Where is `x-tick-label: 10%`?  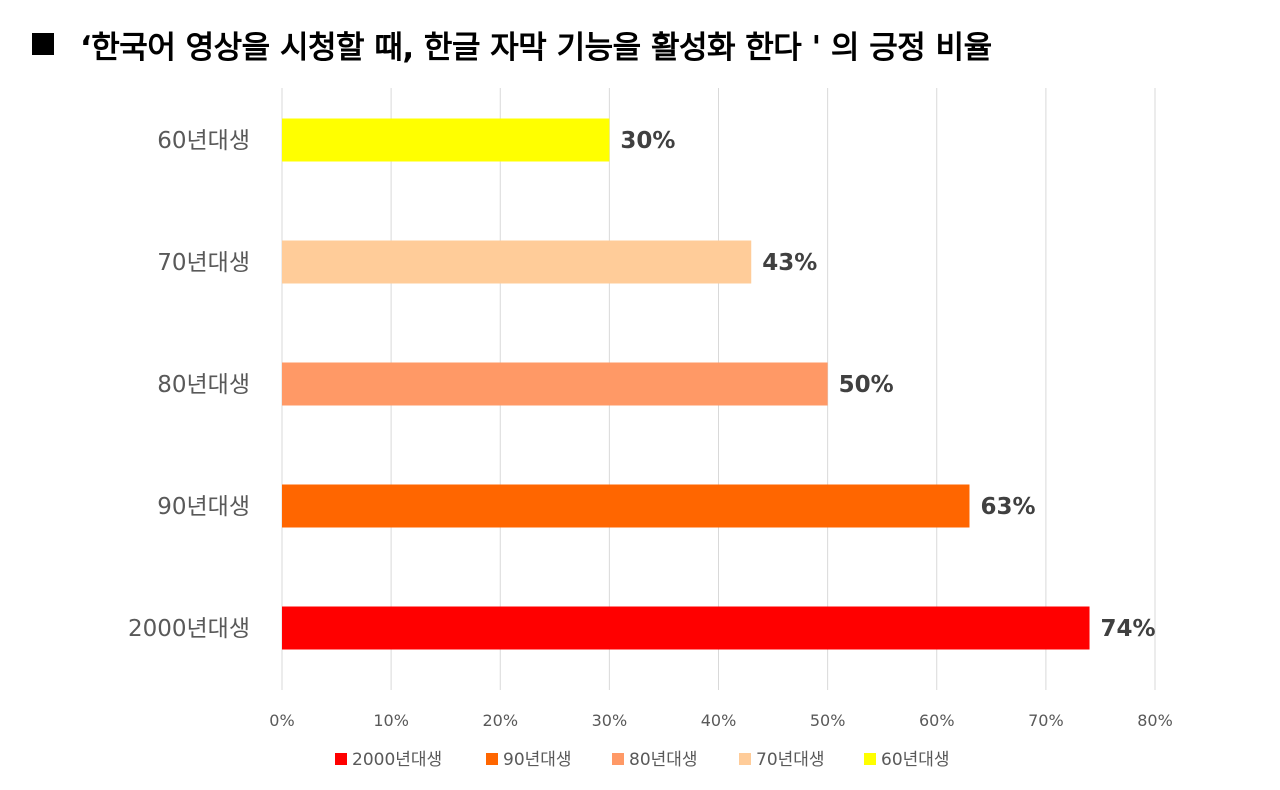 x-tick-label: 10% is located at coordinates (391, 720).